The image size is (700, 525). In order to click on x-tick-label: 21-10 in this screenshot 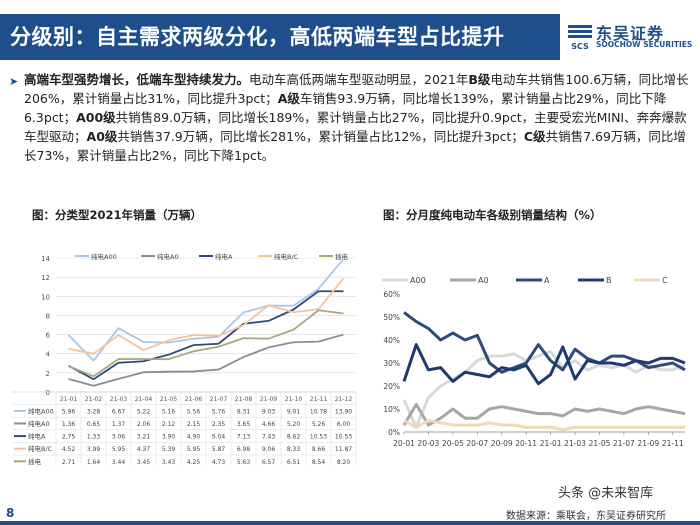, I will do `click(294, 399)`.